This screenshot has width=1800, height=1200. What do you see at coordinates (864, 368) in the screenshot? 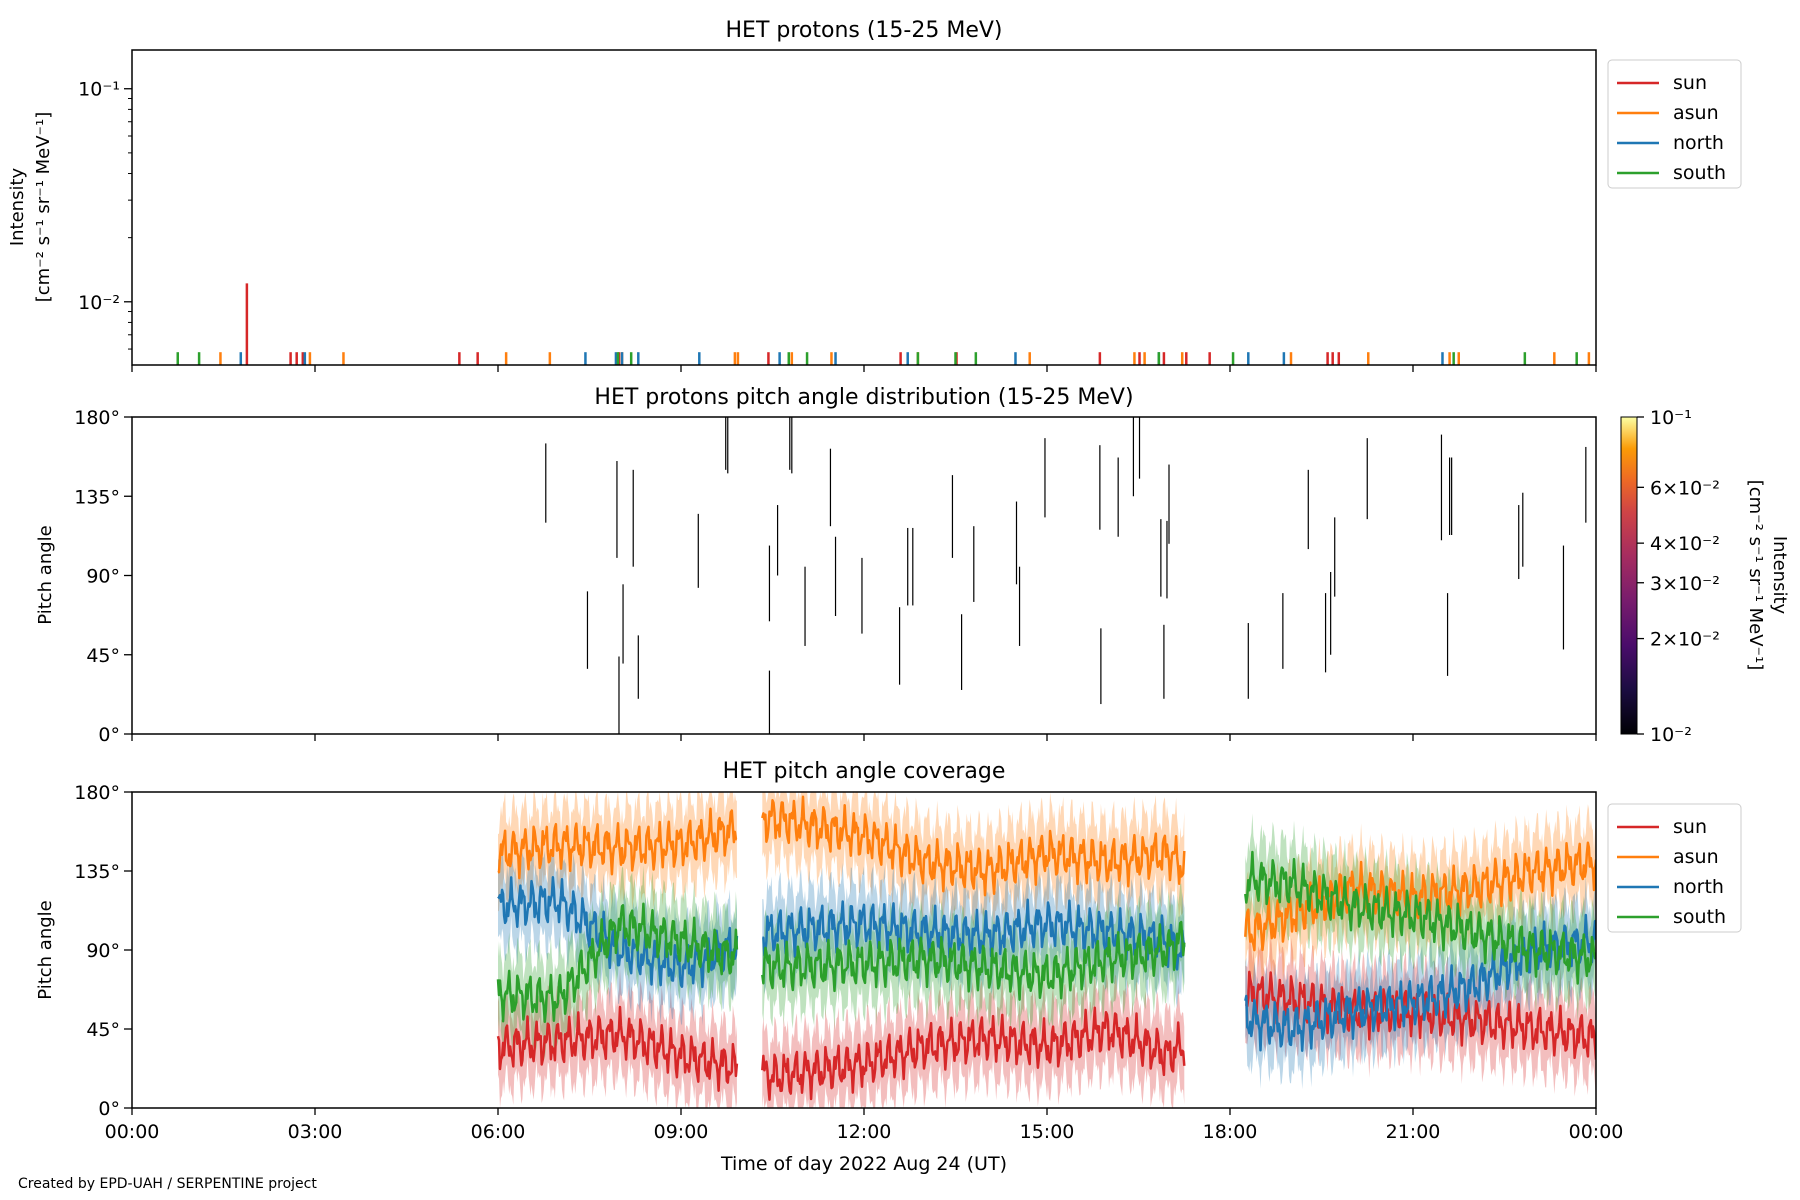
I see `panel1-xticks` at bounding box center [864, 368].